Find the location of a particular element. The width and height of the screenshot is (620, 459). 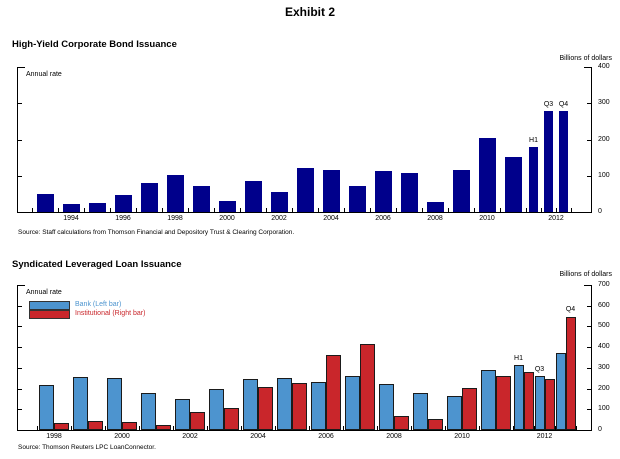

bar-1997 is located at coordinates (149, 197).